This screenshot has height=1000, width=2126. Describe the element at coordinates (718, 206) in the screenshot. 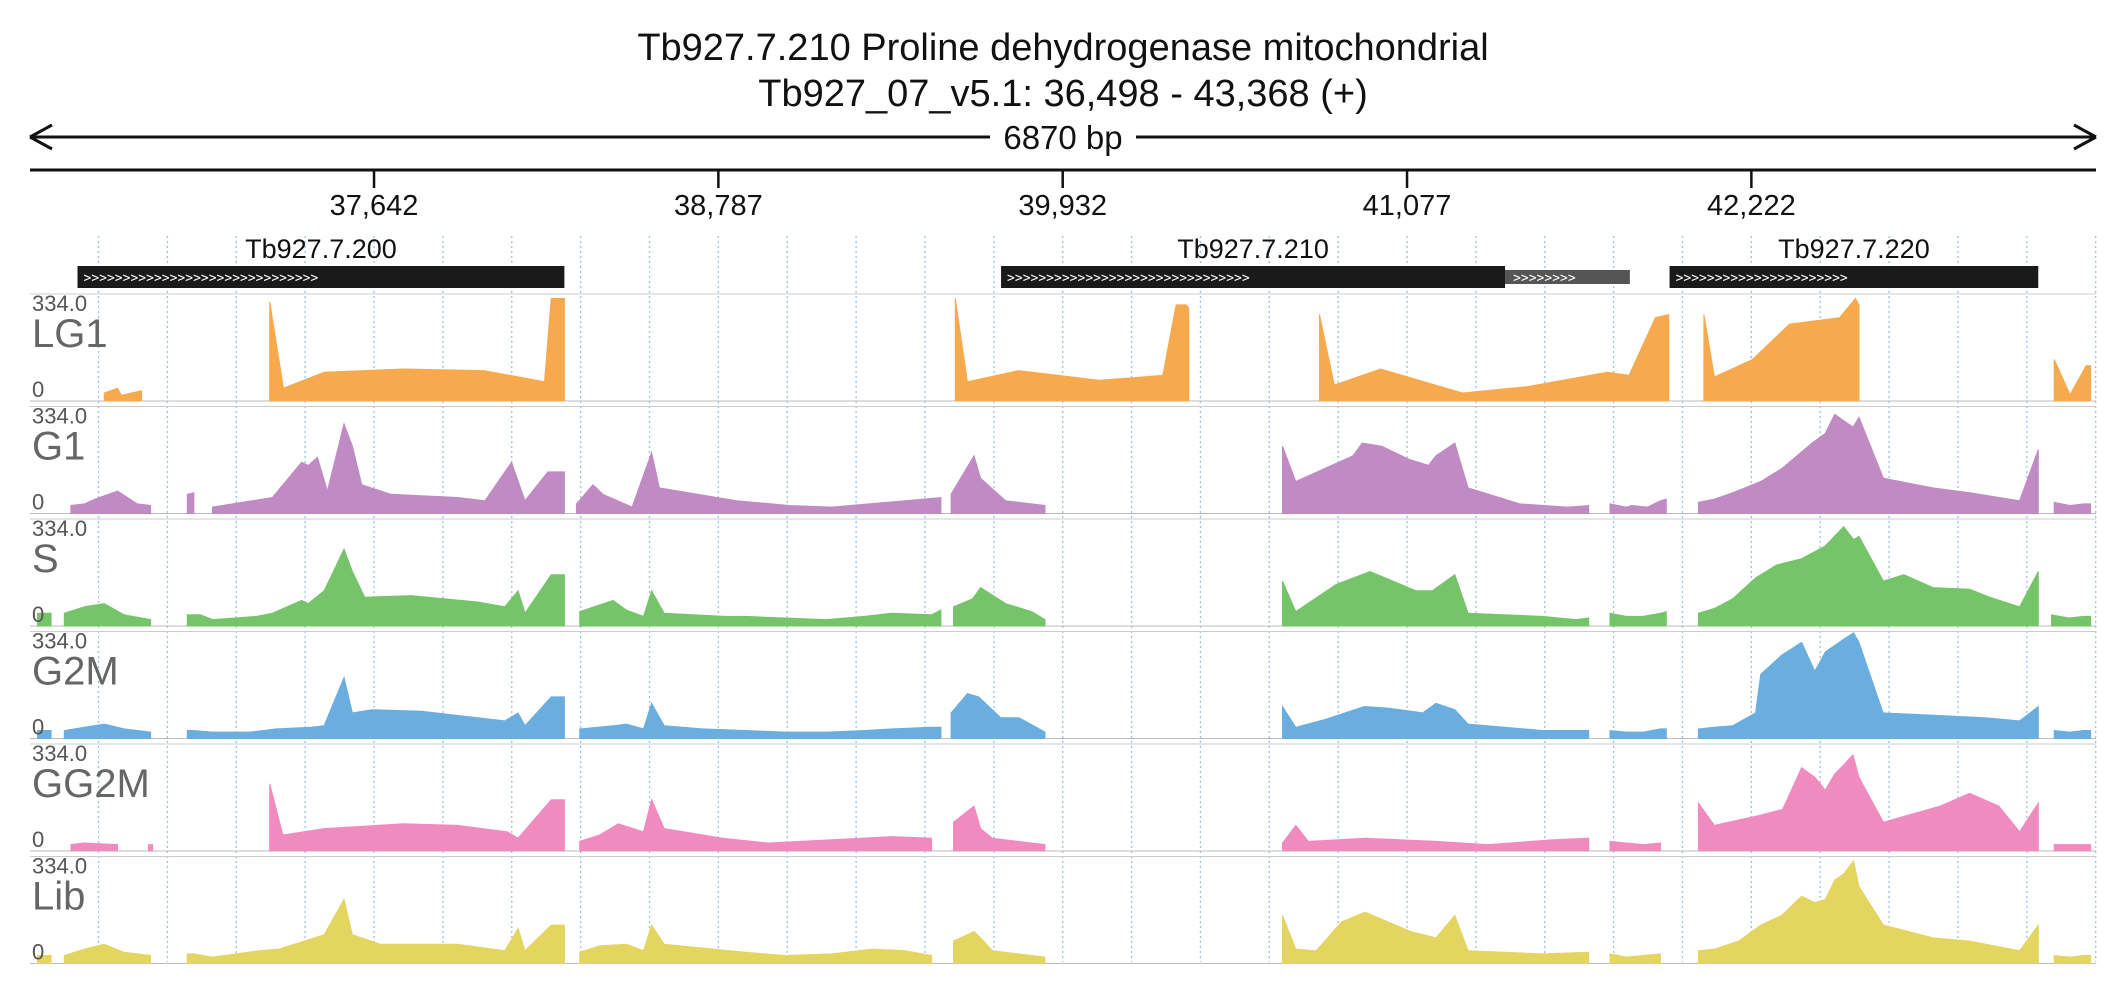

I see `x-tick-label: 38,787` at that location.